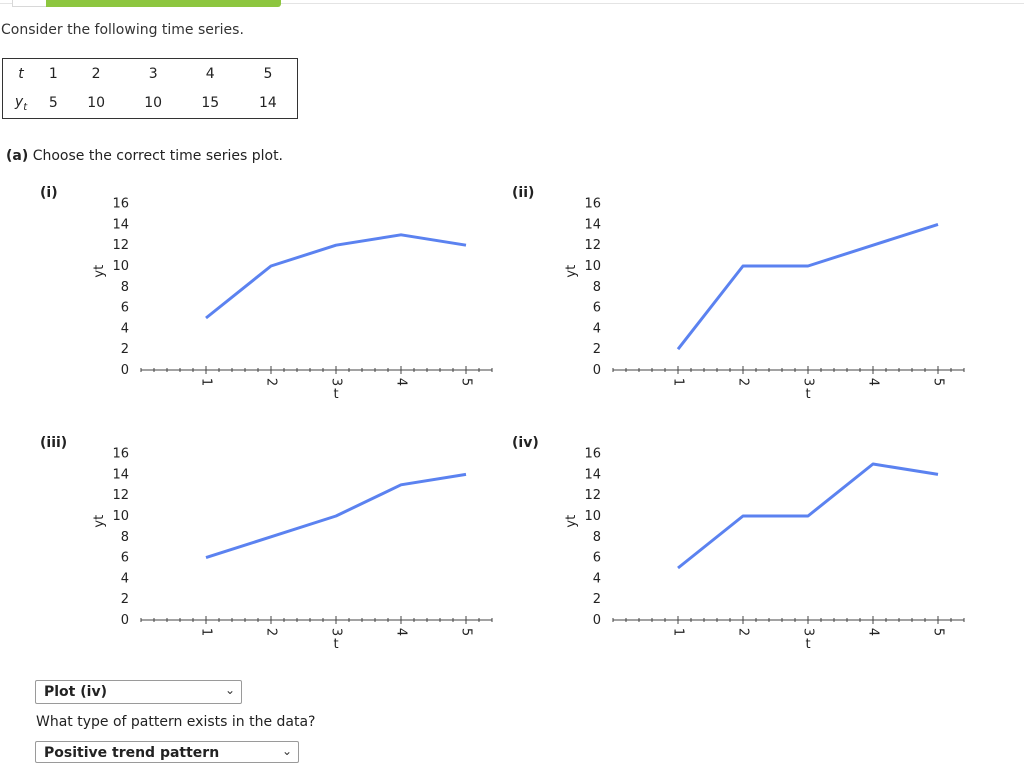 The height and width of the screenshot is (763, 1024). I want to click on plot-label-iii: (iii), so click(54, 443).